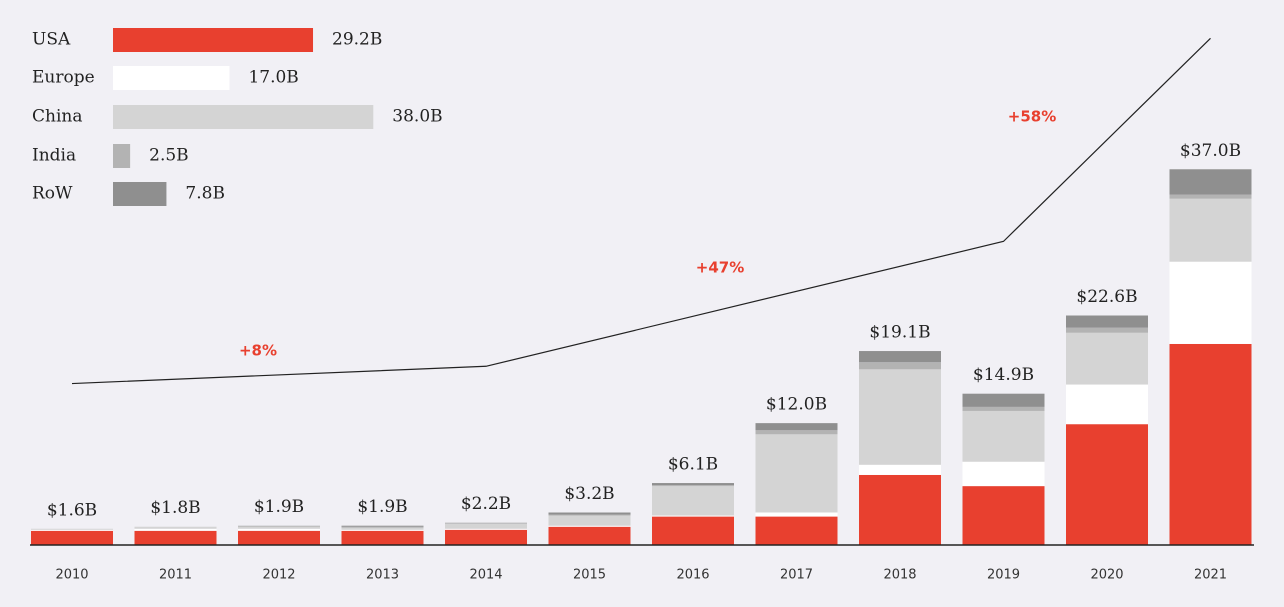 The width and height of the screenshot is (1284, 607). I want to click on x-tick-label: 2017, so click(796, 575).